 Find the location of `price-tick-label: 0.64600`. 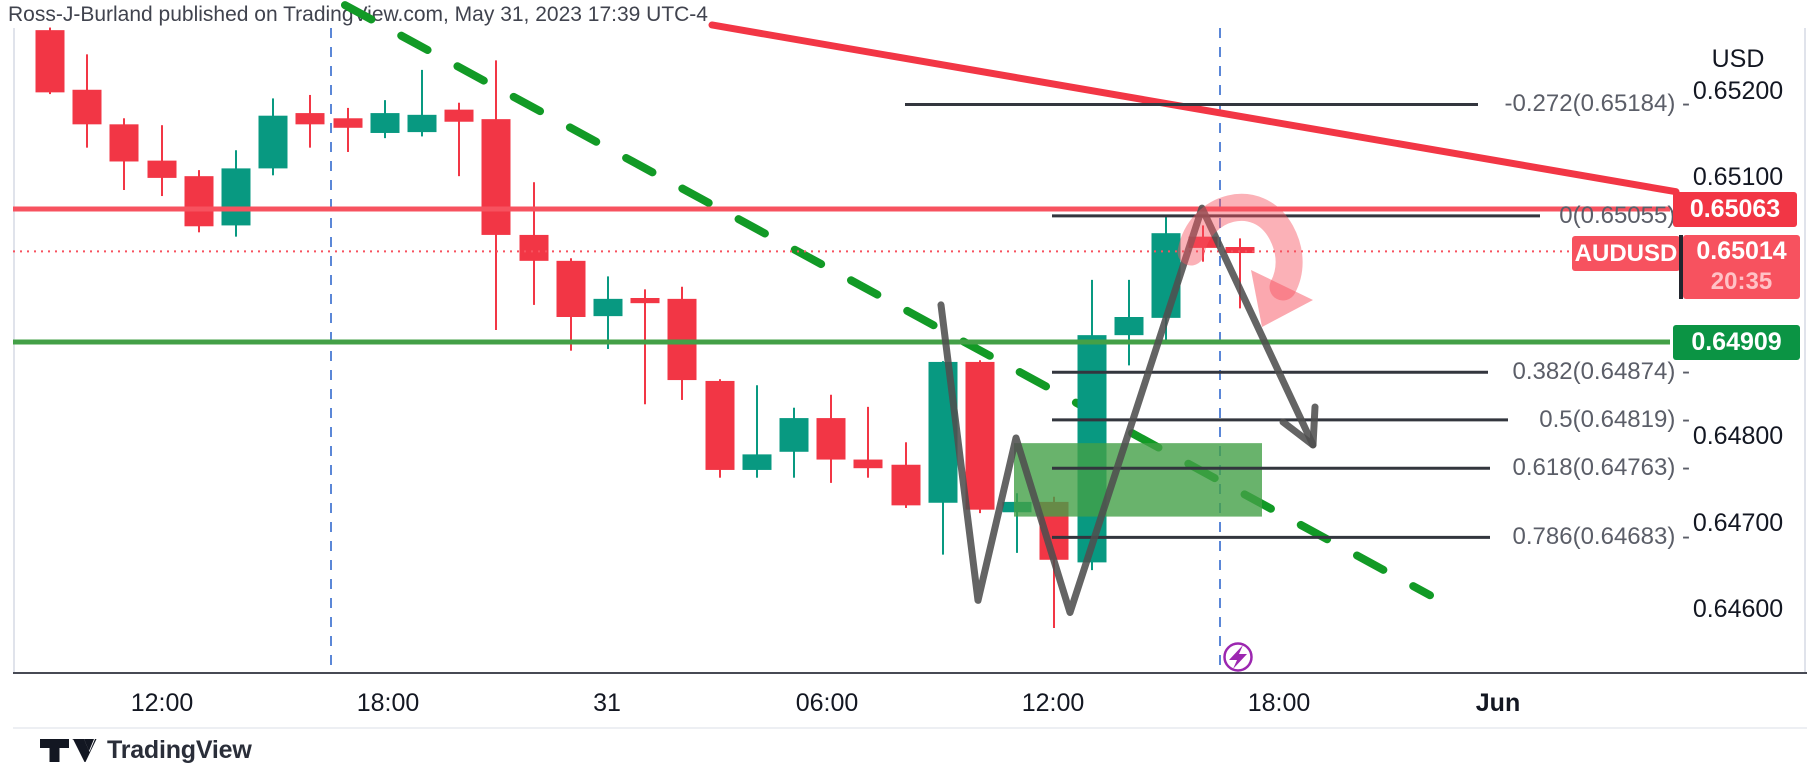

price-tick-label: 0.64600 is located at coordinates (1738, 609).